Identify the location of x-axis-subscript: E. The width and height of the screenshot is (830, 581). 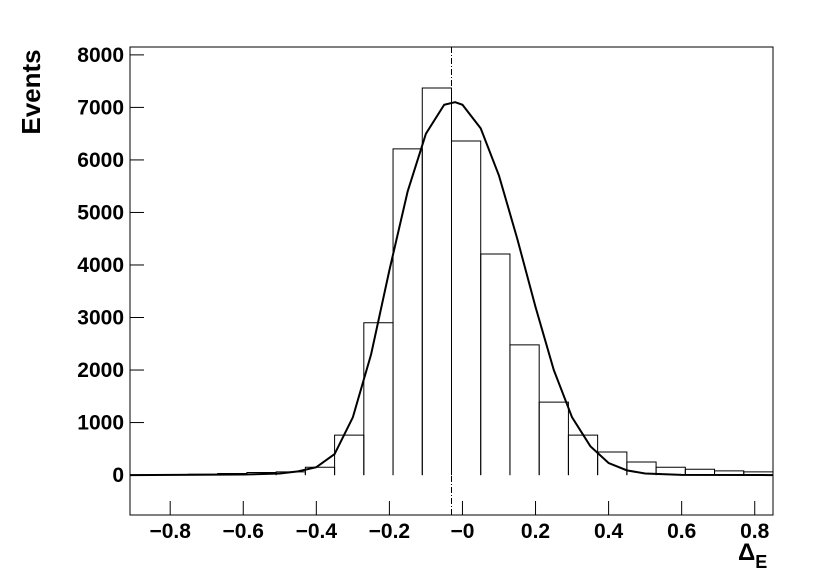
(761, 562).